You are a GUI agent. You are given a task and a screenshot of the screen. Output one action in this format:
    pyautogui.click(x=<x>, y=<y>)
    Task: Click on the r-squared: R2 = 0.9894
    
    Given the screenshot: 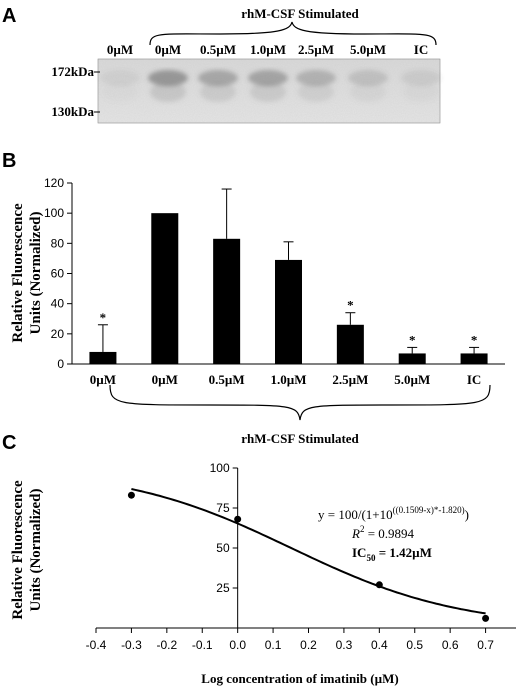 What is the action you would take?
    pyautogui.click(x=383, y=532)
    